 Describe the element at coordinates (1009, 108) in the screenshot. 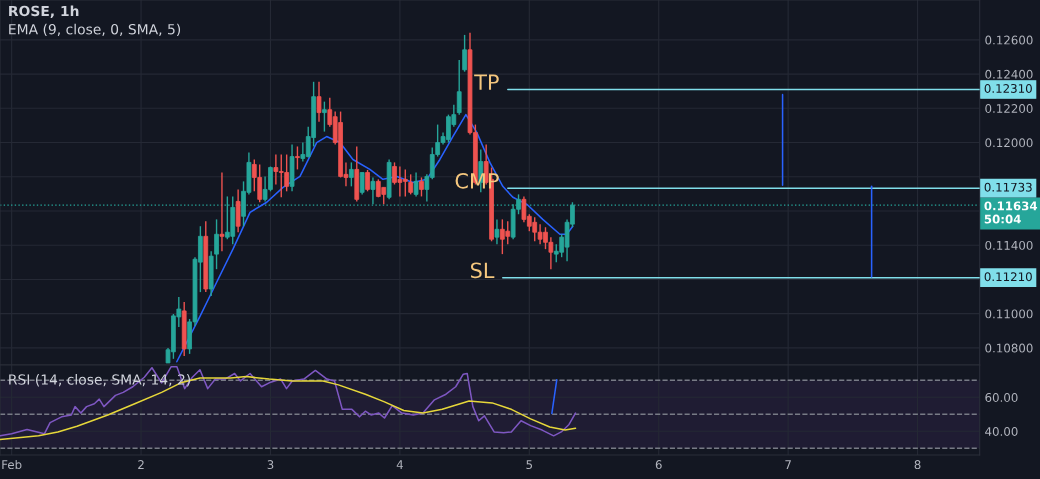

I see `y-tick-label: 0.12200` at that location.